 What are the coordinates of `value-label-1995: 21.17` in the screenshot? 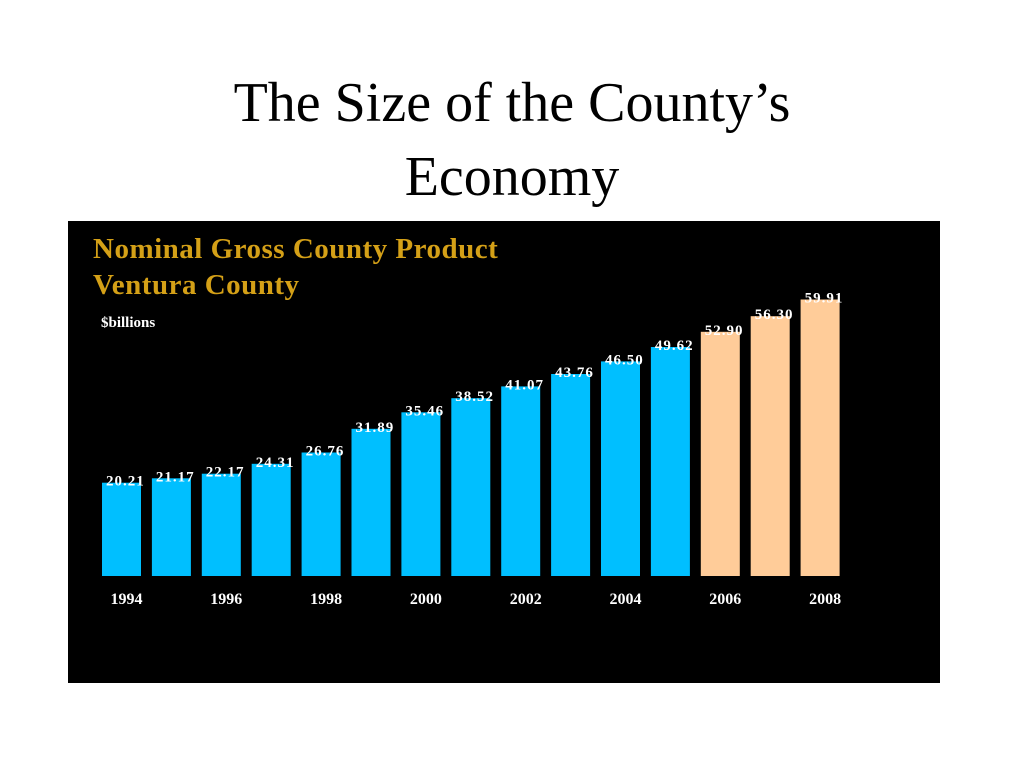 It's located at (175, 477).